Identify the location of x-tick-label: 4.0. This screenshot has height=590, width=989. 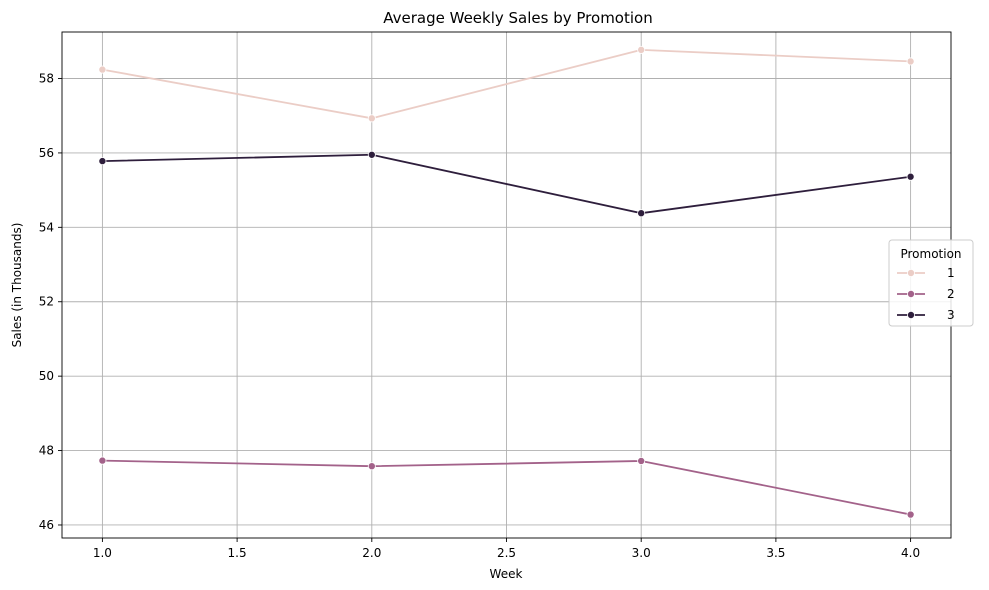
(910, 553).